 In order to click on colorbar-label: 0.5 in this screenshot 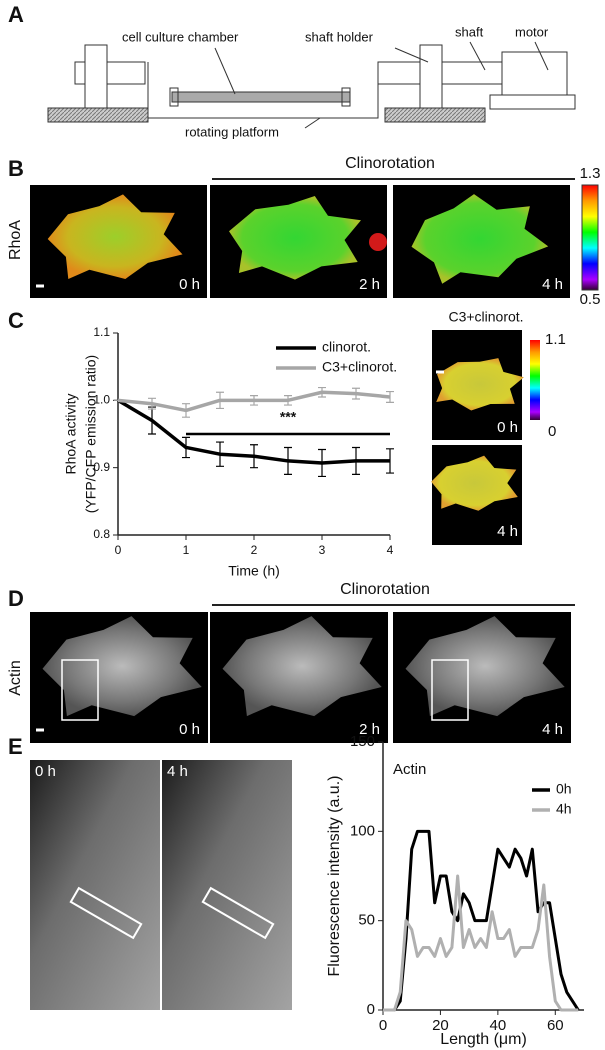, I will do `click(590, 299)`.